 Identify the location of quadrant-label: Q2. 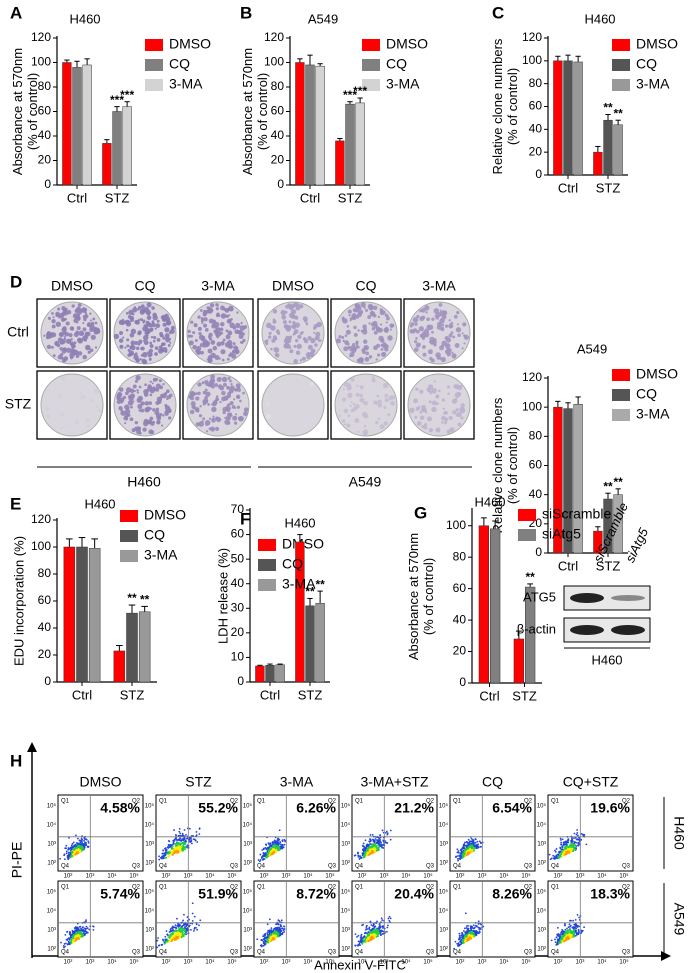
(430, 888).